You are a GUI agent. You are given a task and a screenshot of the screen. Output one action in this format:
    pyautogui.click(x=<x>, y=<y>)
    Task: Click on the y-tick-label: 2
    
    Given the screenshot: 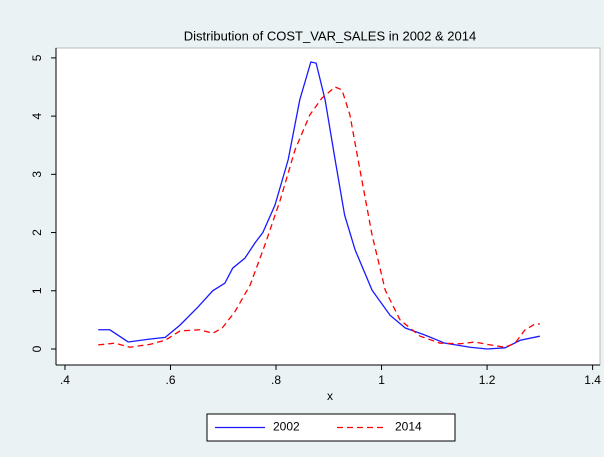 What is the action you would take?
    pyautogui.click(x=37, y=232)
    